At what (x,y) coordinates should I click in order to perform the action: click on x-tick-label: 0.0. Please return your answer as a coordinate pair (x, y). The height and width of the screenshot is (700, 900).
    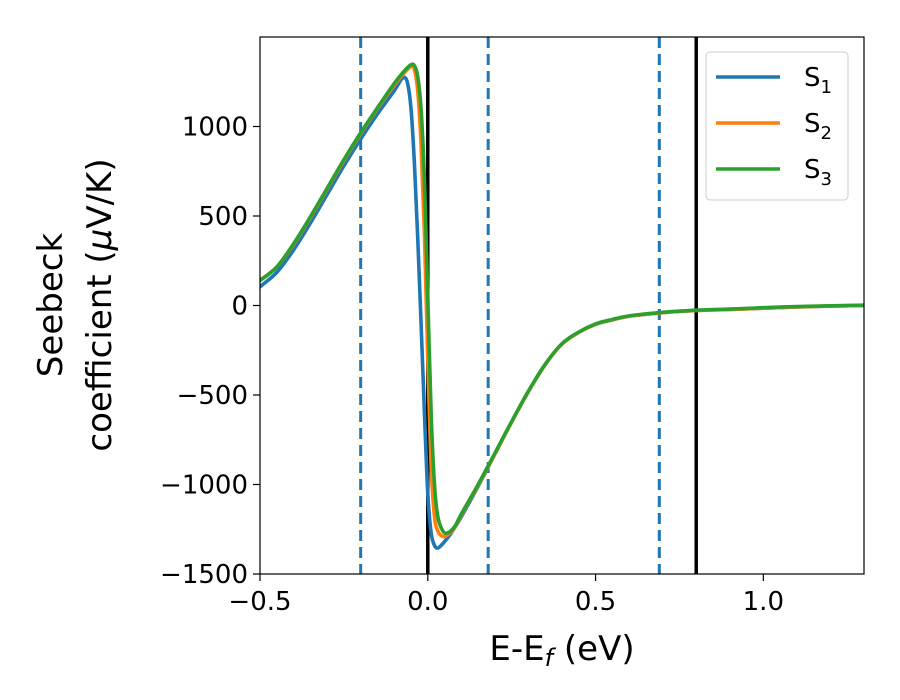
    Looking at the image, I should click on (427, 602).